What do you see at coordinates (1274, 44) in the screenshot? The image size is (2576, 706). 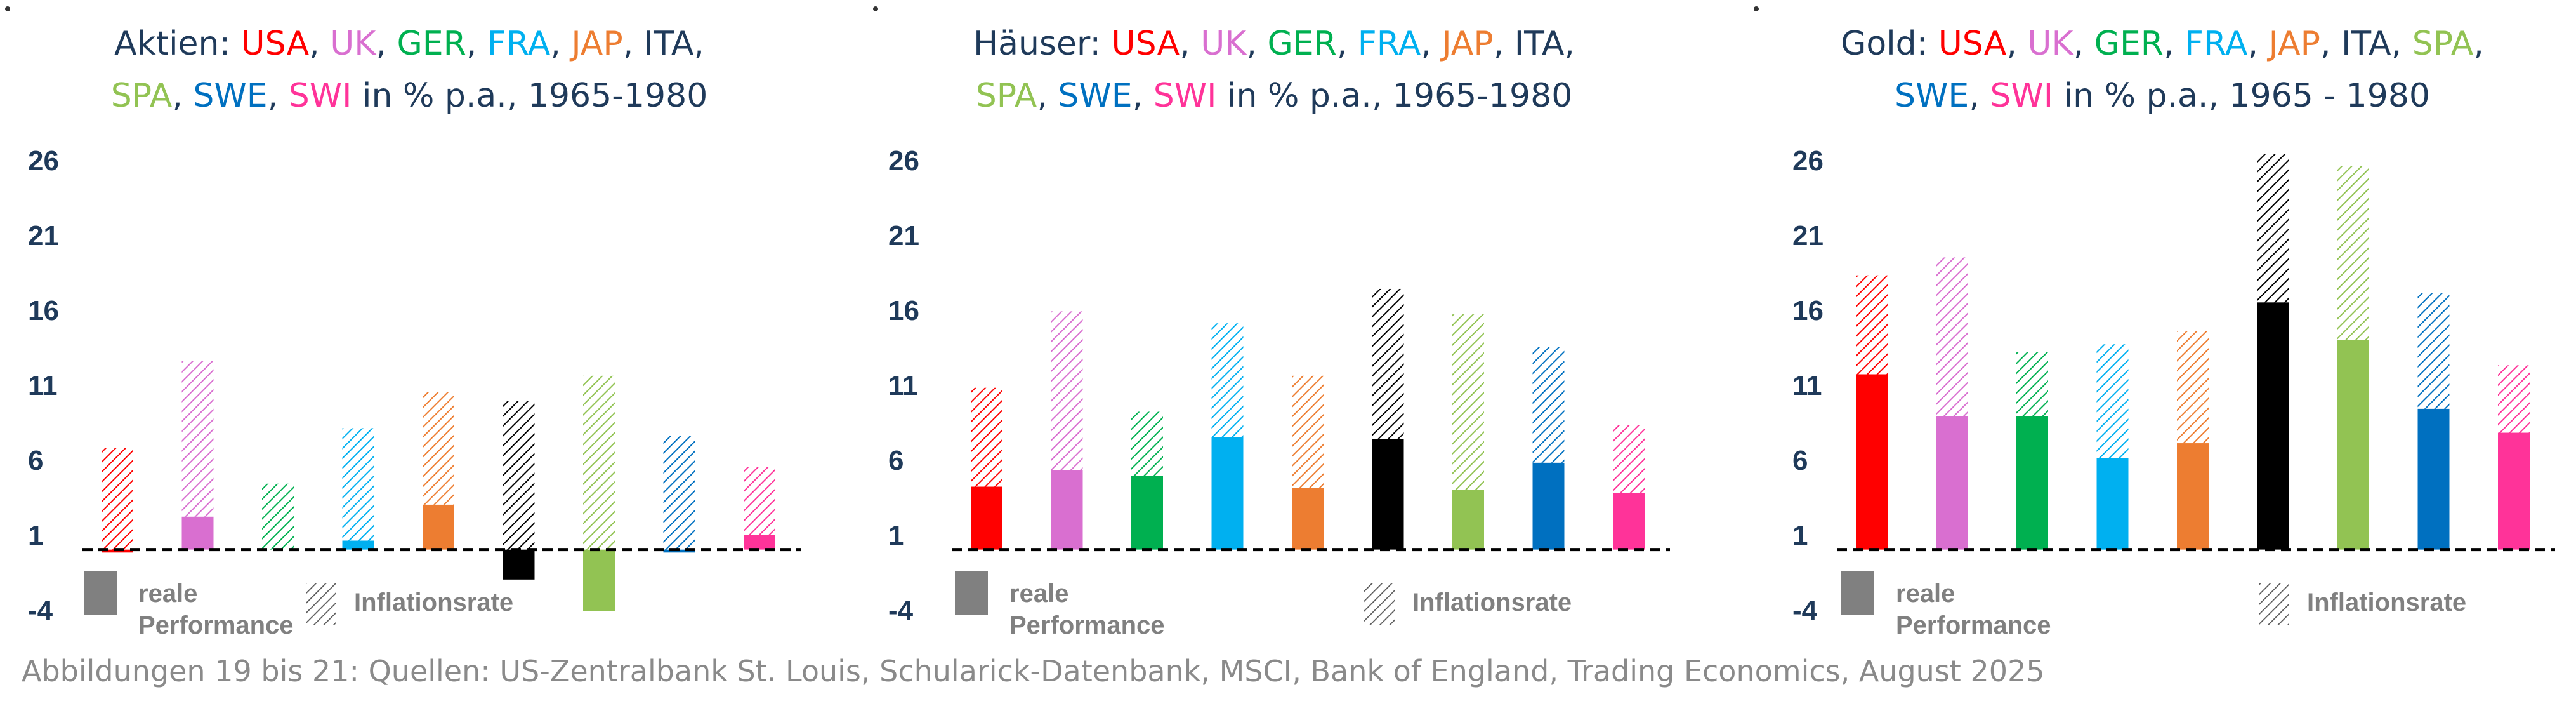 I see `chart-title-line-1: Häuser: USA, UK, GER, FRA, JAP, ITA,` at bounding box center [1274, 44].